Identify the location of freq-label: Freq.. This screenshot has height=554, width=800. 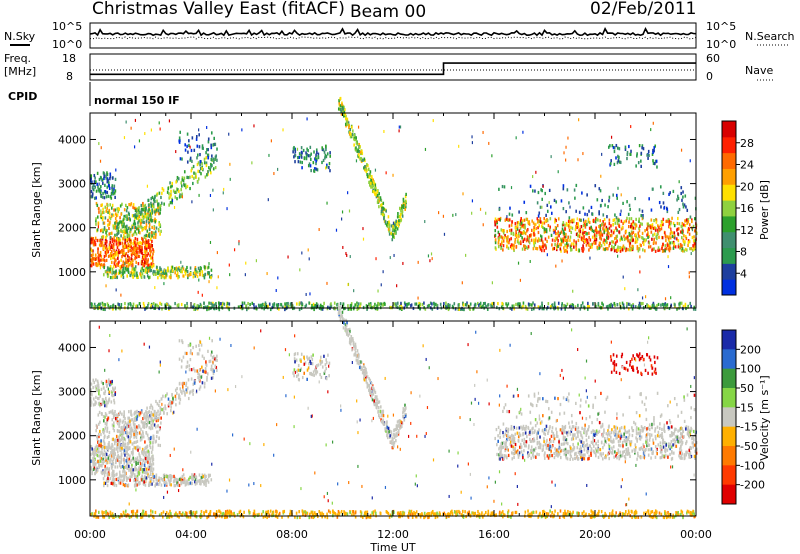
(17, 58).